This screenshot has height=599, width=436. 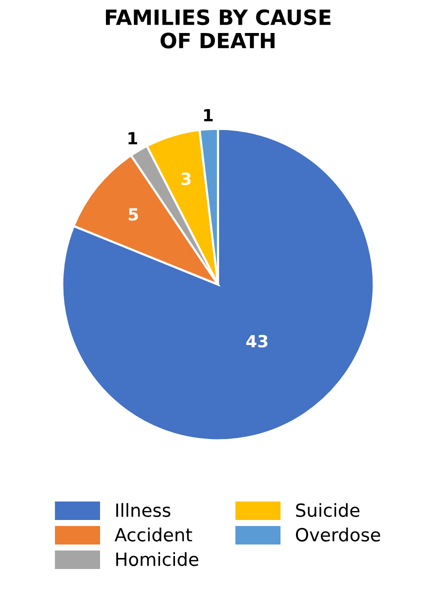 What do you see at coordinates (328, 510) in the screenshot?
I see `legend-label: Suicide` at bounding box center [328, 510].